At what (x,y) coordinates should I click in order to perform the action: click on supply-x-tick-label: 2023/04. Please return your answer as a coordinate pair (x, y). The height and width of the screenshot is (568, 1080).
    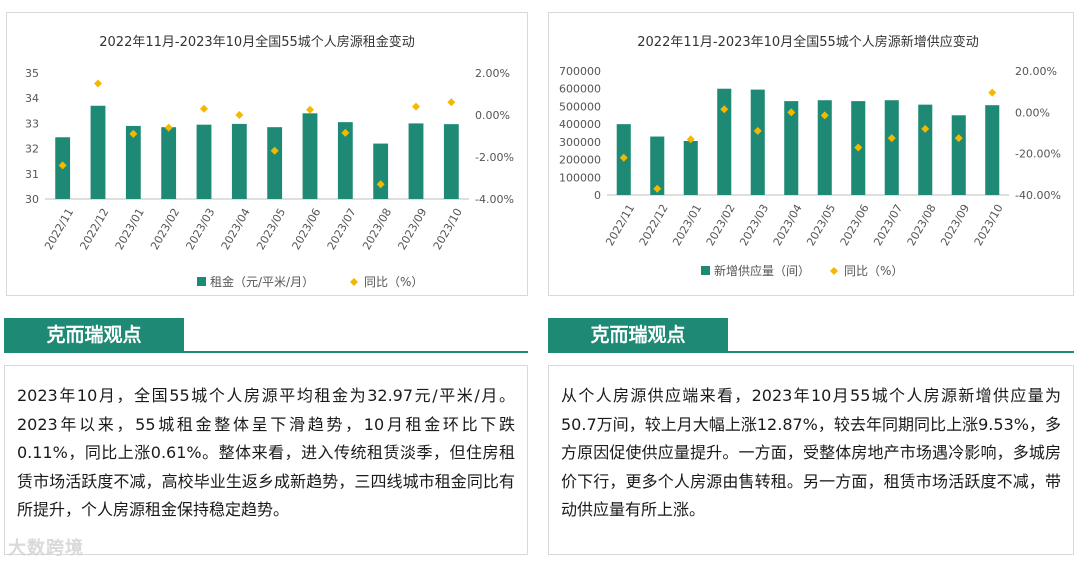
    Looking at the image, I should click on (788, 225).